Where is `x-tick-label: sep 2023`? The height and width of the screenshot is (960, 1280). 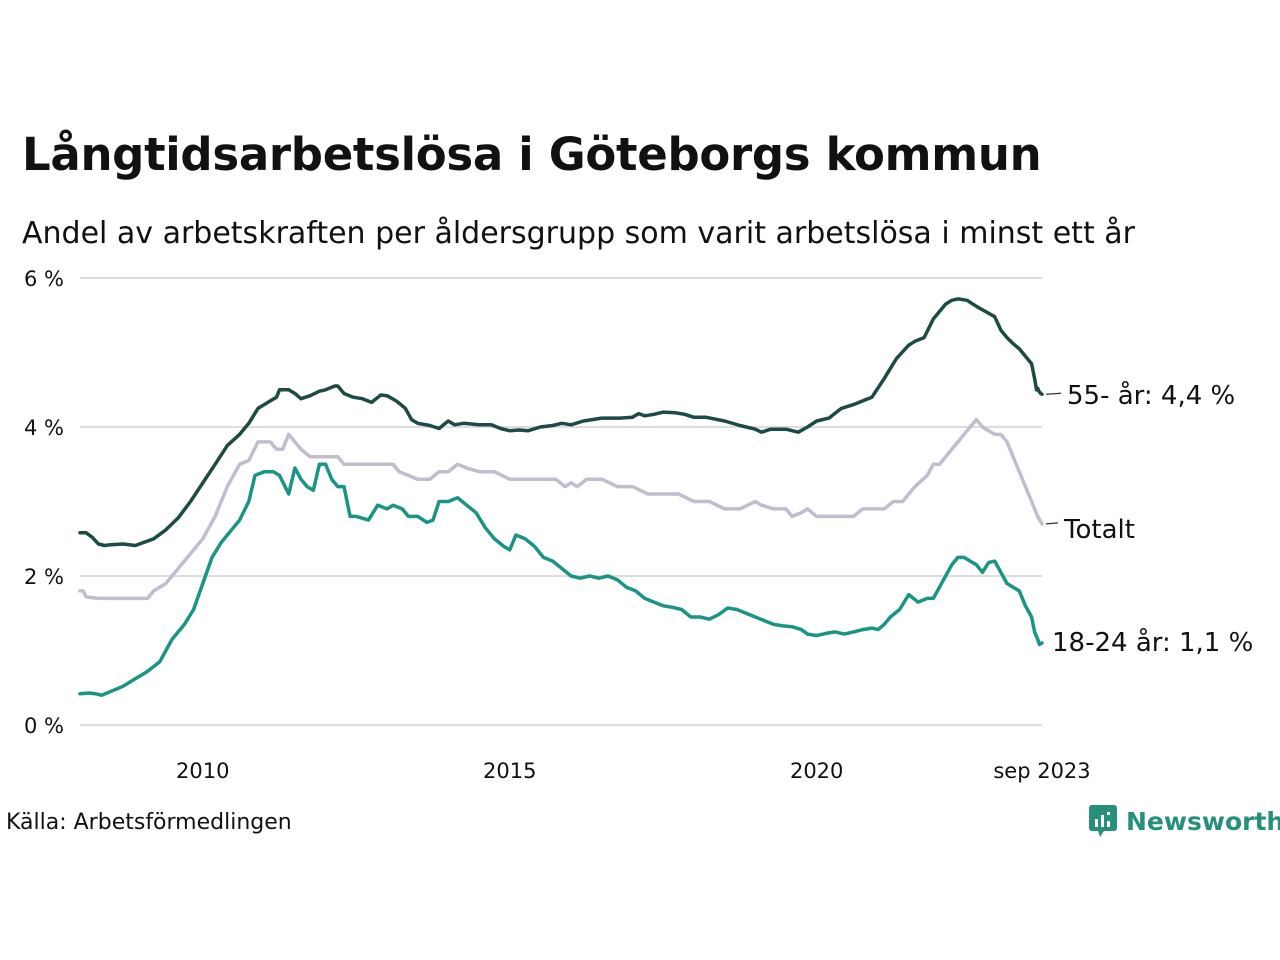 x-tick-label: sep 2023 is located at coordinates (1041, 771).